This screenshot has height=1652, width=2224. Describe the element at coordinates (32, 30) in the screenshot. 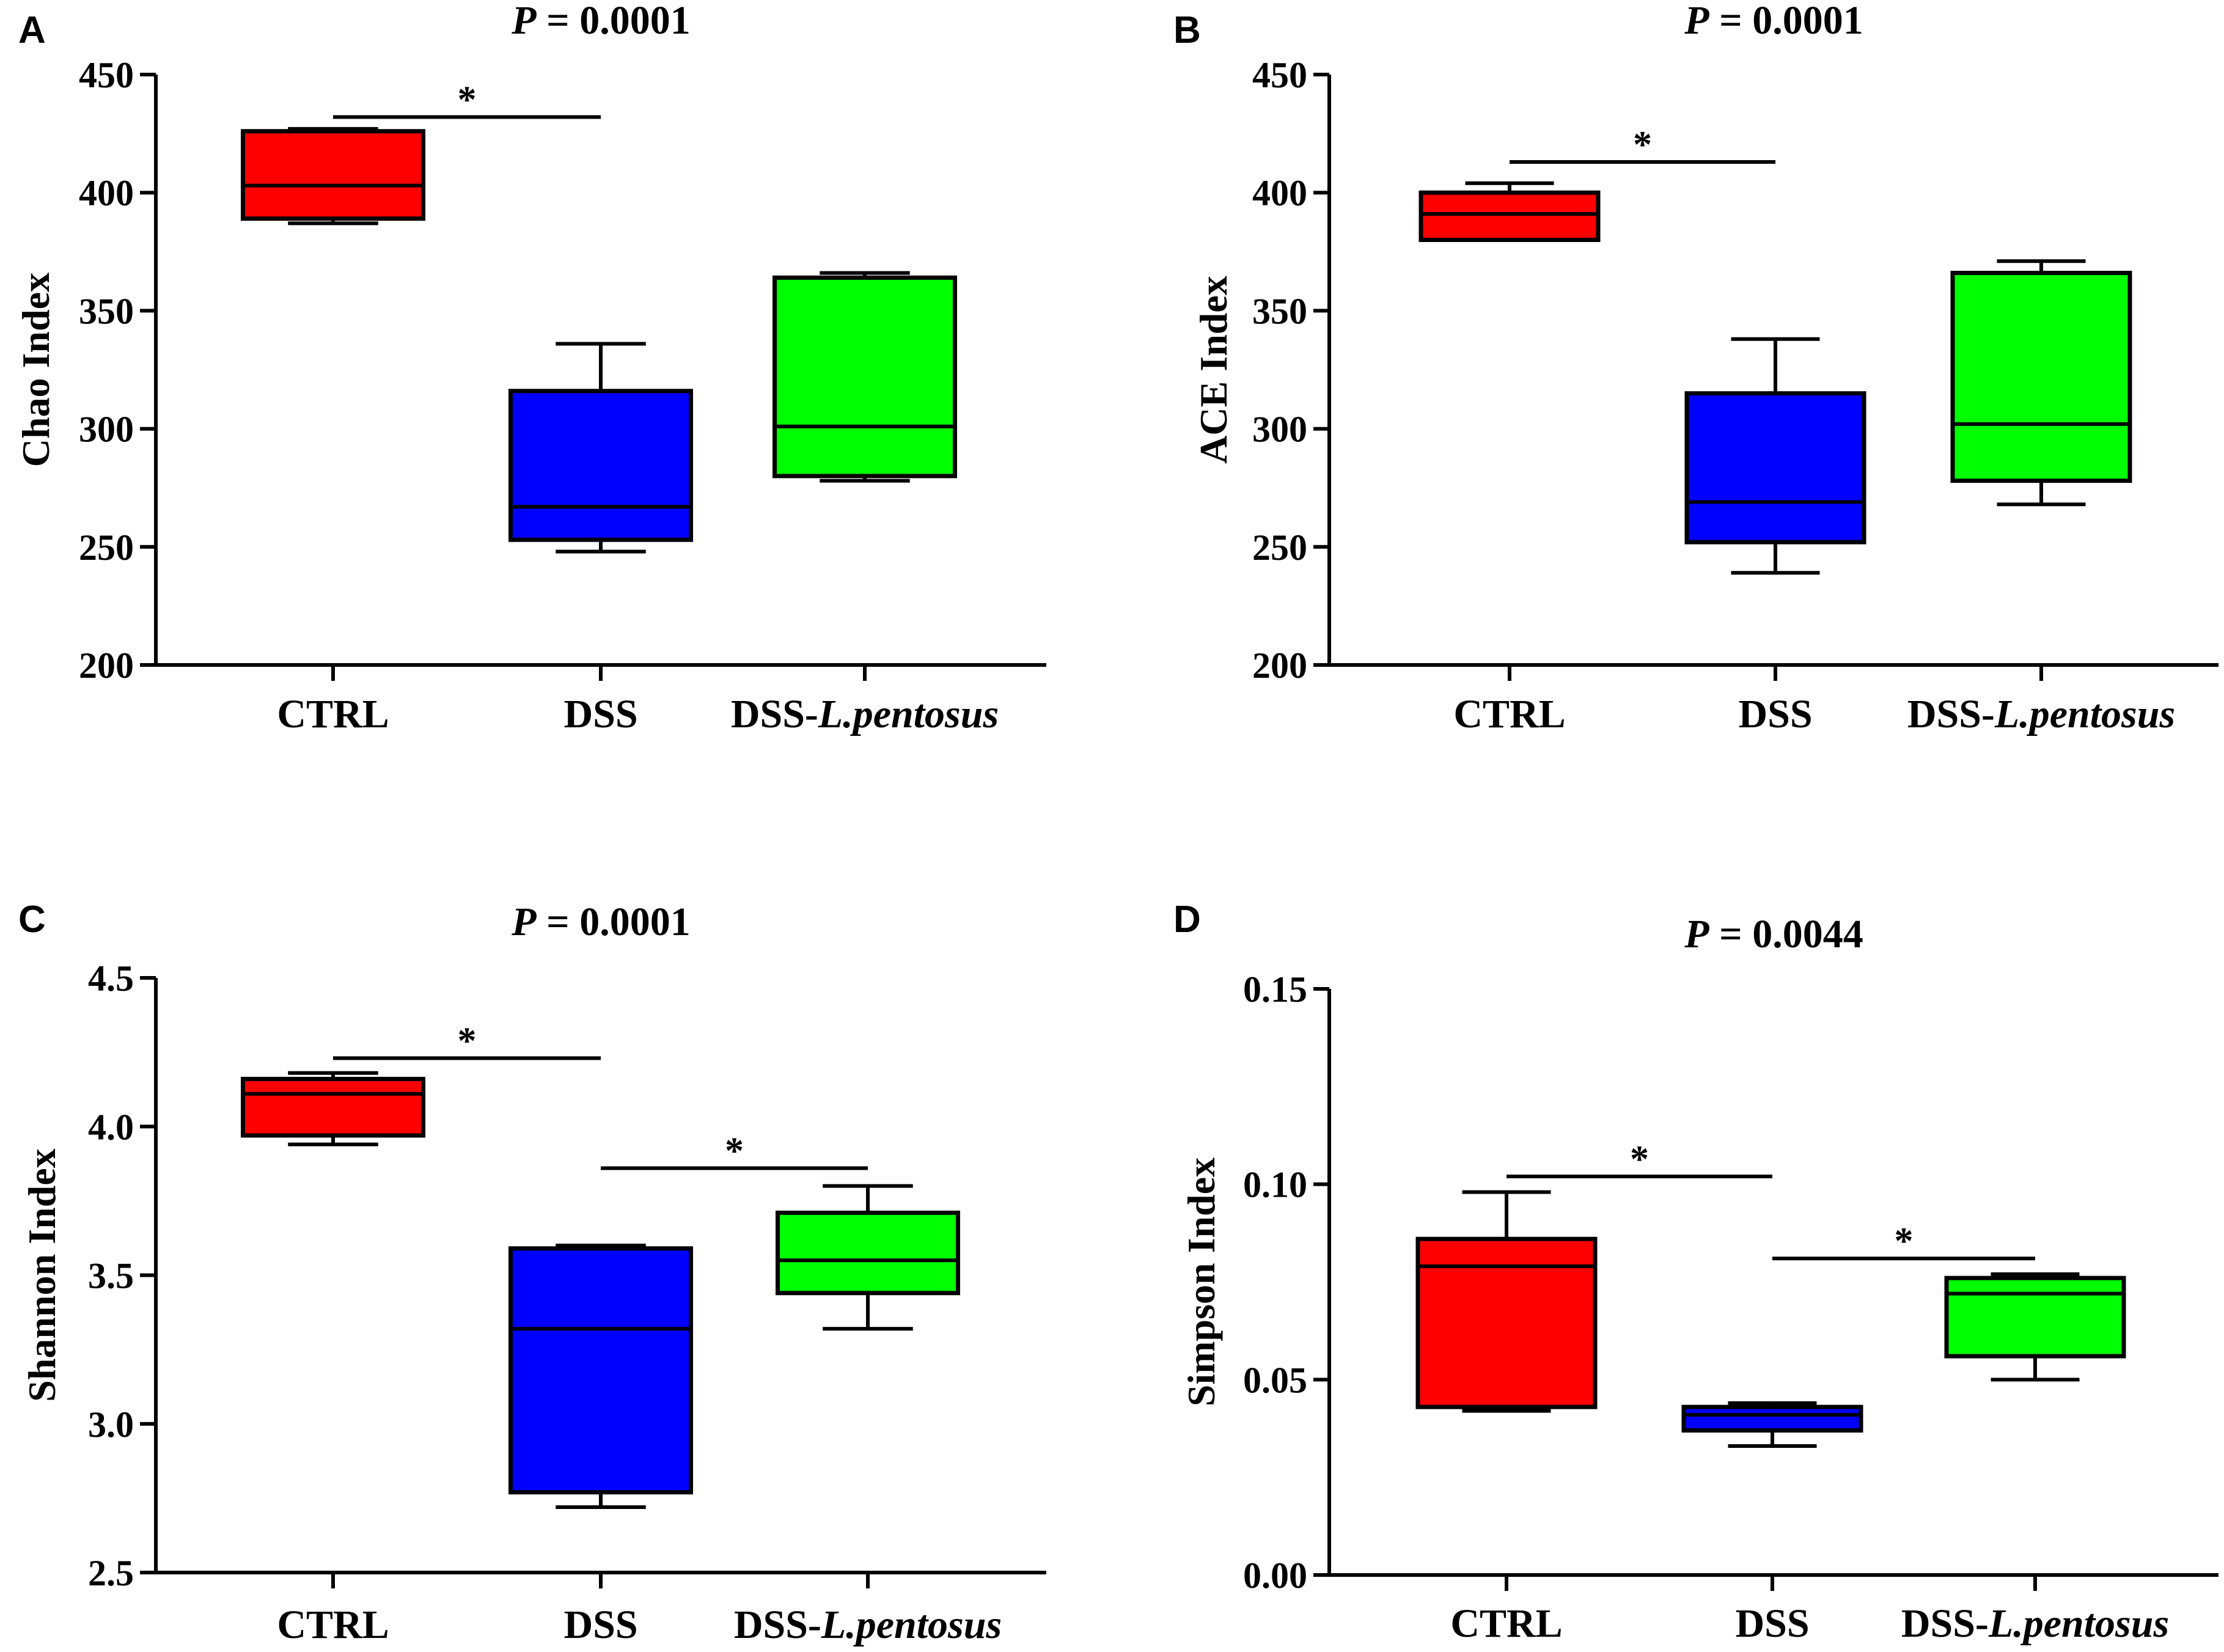

I see `panel-letter: A` at that location.